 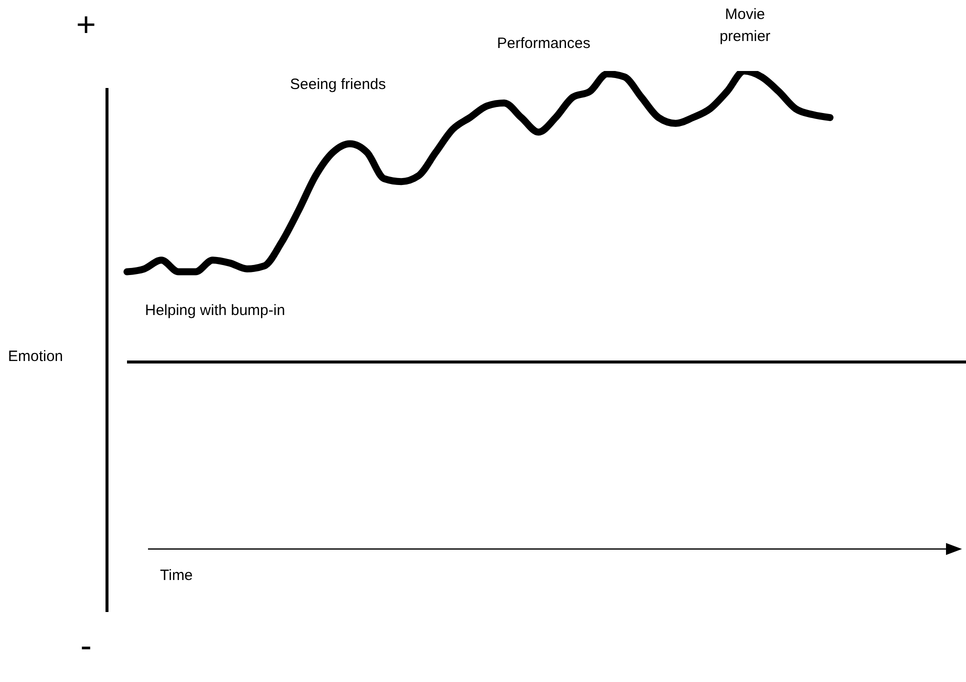 What do you see at coordinates (338, 85) in the screenshot?
I see `annotation: Seeing friends` at bounding box center [338, 85].